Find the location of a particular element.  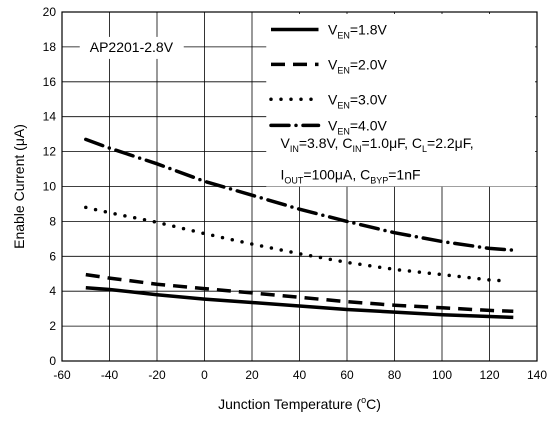

x-tick-label: 120 is located at coordinates (489, 375).